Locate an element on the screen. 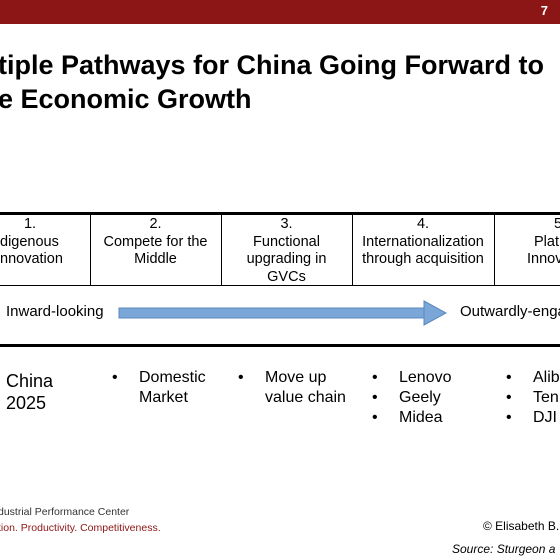  example-col1-line-2: 2025 is located at coordinates (26, 403).